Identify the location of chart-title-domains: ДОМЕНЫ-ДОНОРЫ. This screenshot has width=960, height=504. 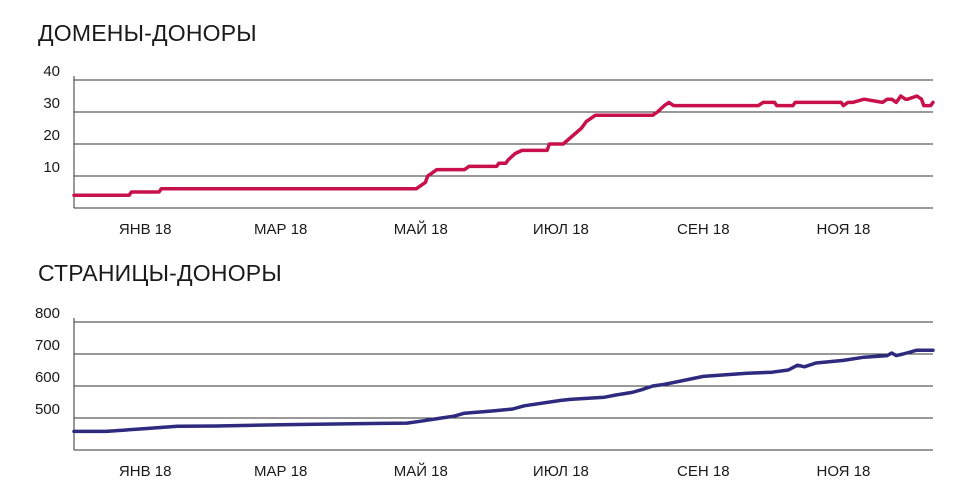
(147, 33).